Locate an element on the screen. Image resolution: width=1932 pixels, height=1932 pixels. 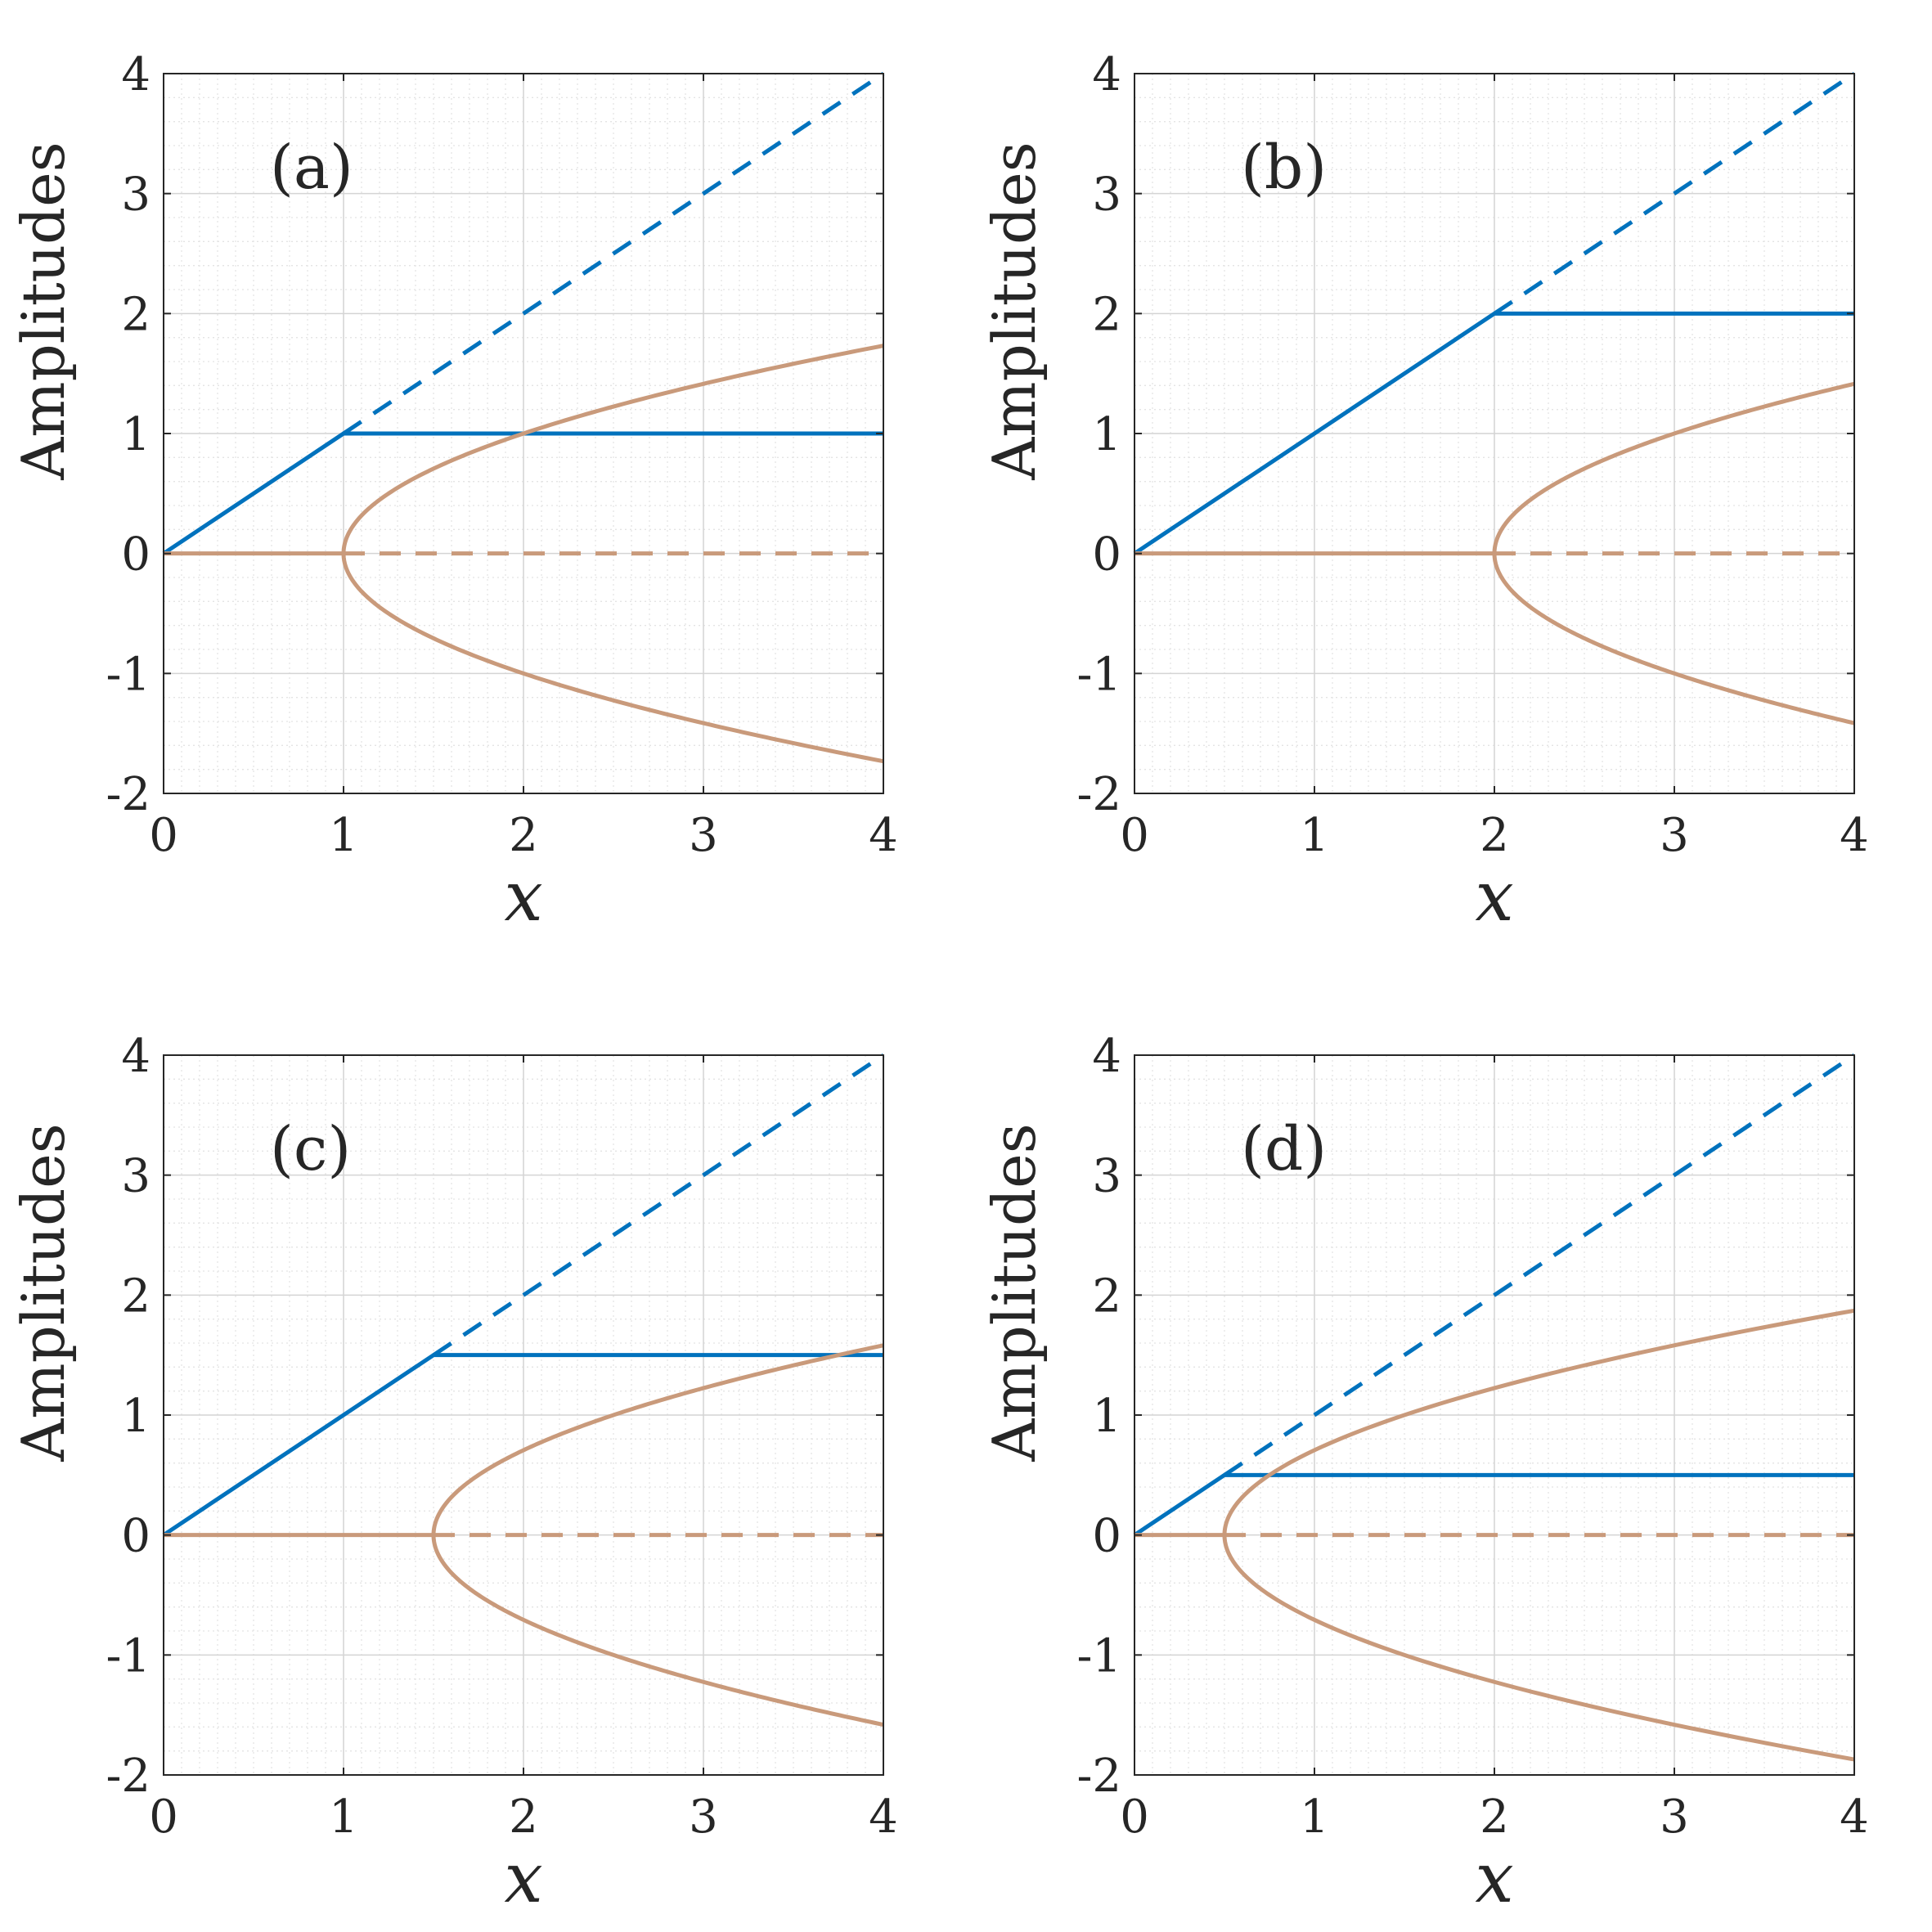
panel-label: (c) is located at coordinates (311, 1149).